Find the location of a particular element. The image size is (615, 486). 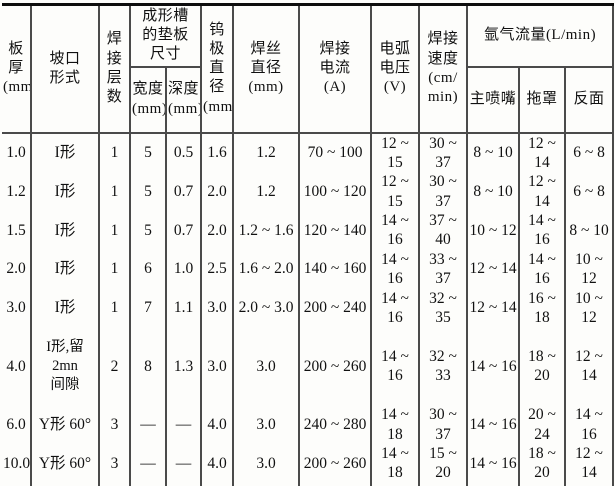

cell-backing-depth: 1.1 is located at coordinates (184, 308).